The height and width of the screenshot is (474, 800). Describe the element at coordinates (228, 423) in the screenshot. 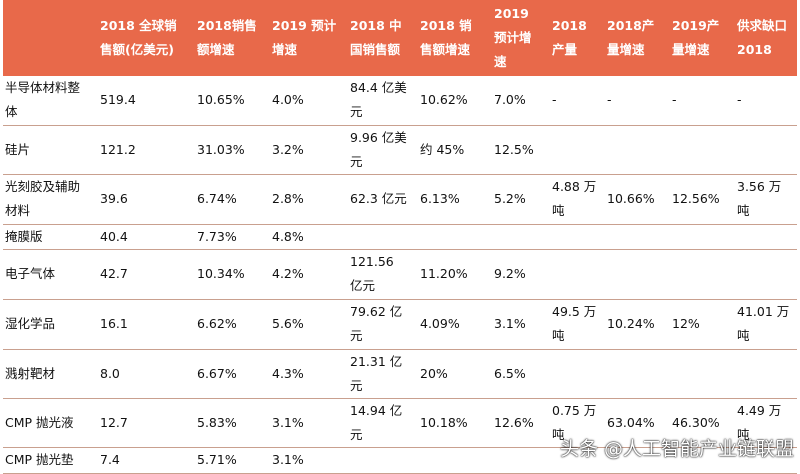

I see `table-cell: 5.83%` at that location.